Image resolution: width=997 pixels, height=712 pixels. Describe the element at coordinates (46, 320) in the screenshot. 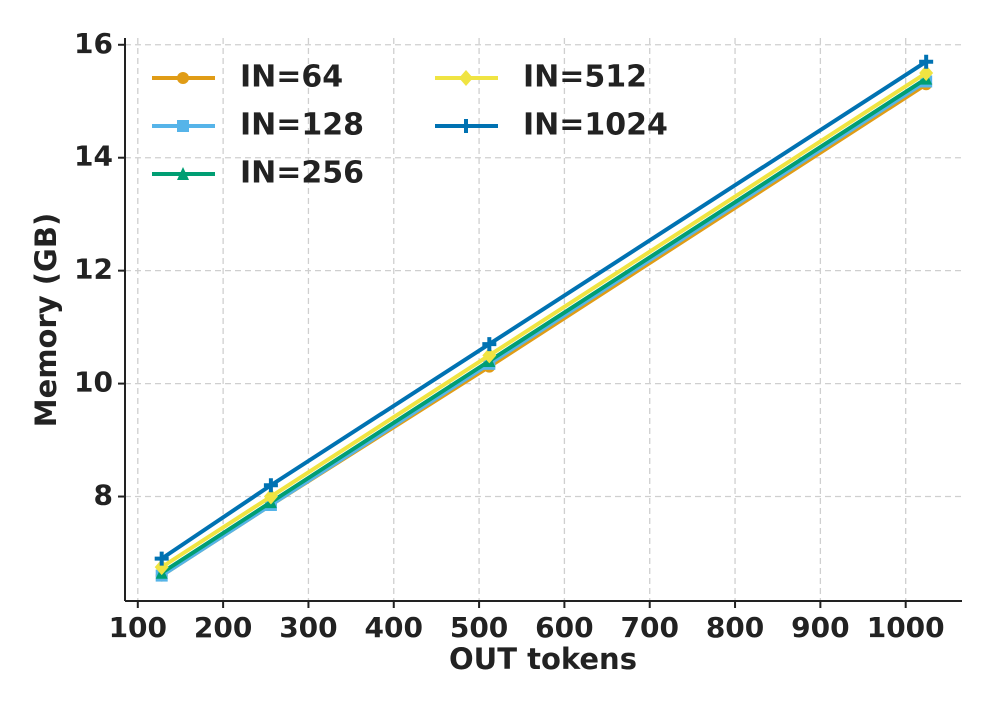

I see `y-axis-label: Memory (GB)` at that location.